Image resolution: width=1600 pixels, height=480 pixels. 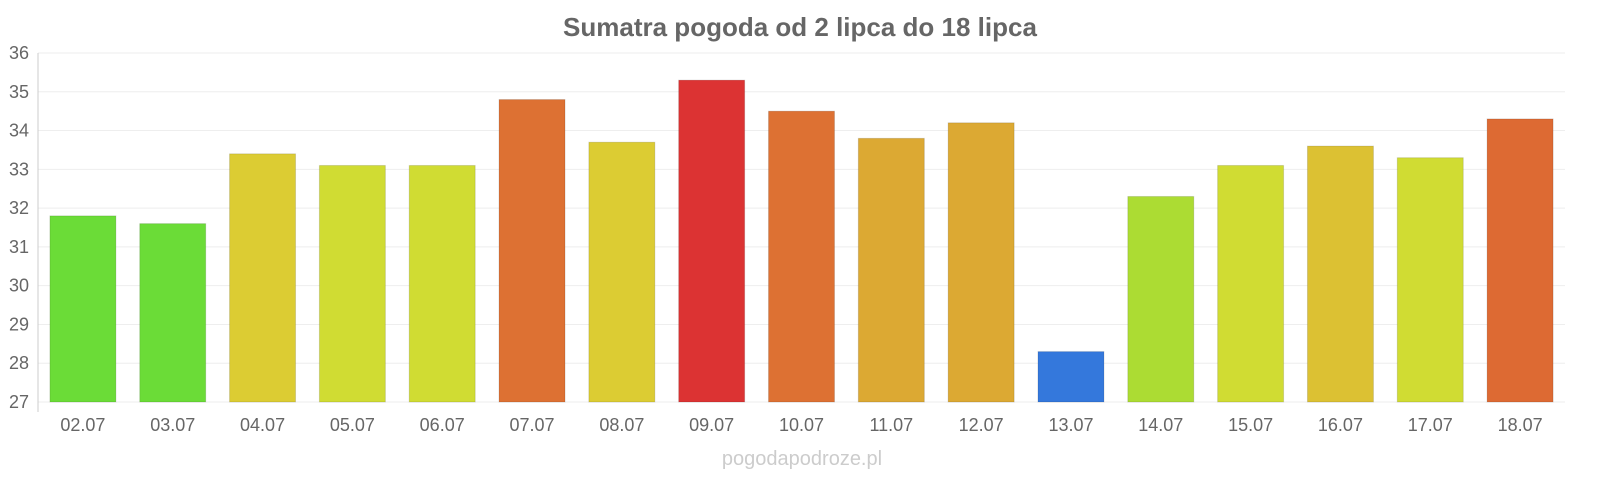 What do you see at coordinates (1070, 425) in the screenshot?
I see `x-tick-label: 13.07` at bounding box center [1070, 425].